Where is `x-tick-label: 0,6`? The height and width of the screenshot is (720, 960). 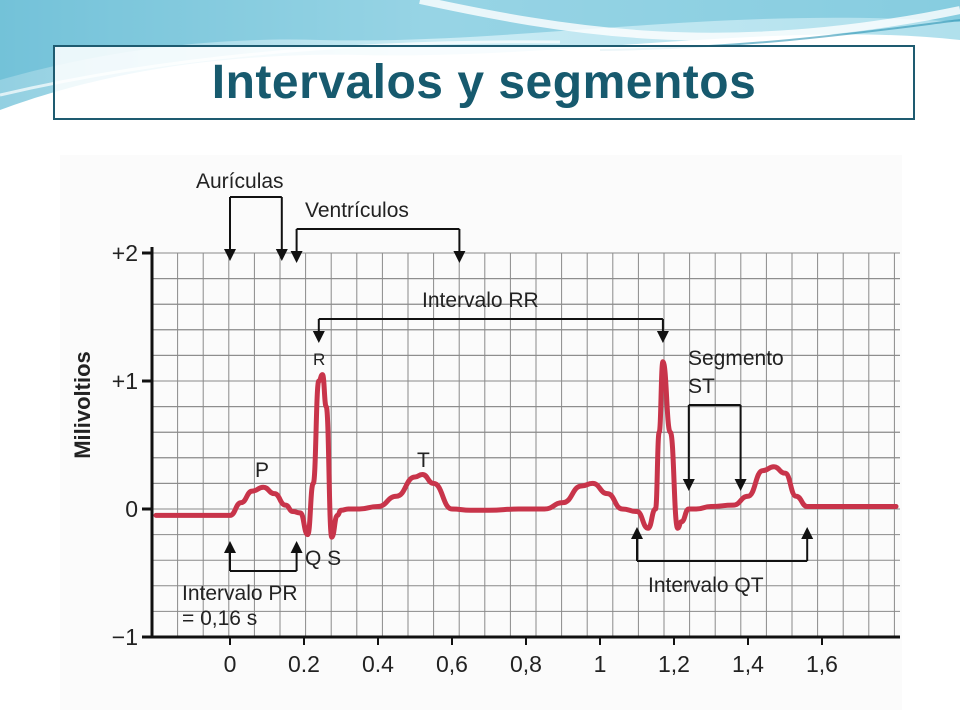
x-tick-label: 0,6 is located at coordinates (452, 664).